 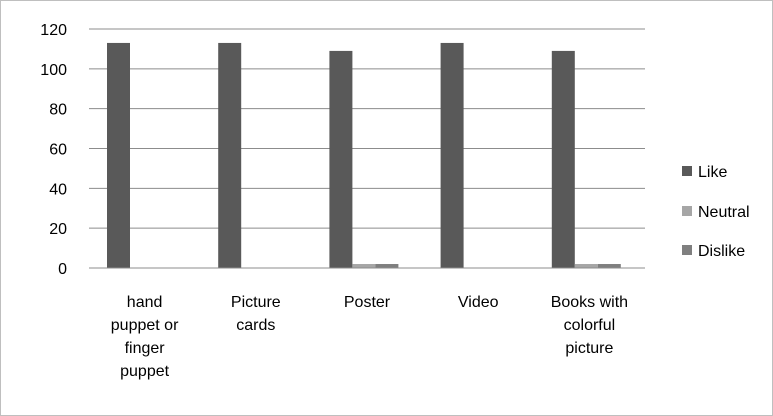 I want to click on y-tick-label: 80, so click(x=58, y=110).